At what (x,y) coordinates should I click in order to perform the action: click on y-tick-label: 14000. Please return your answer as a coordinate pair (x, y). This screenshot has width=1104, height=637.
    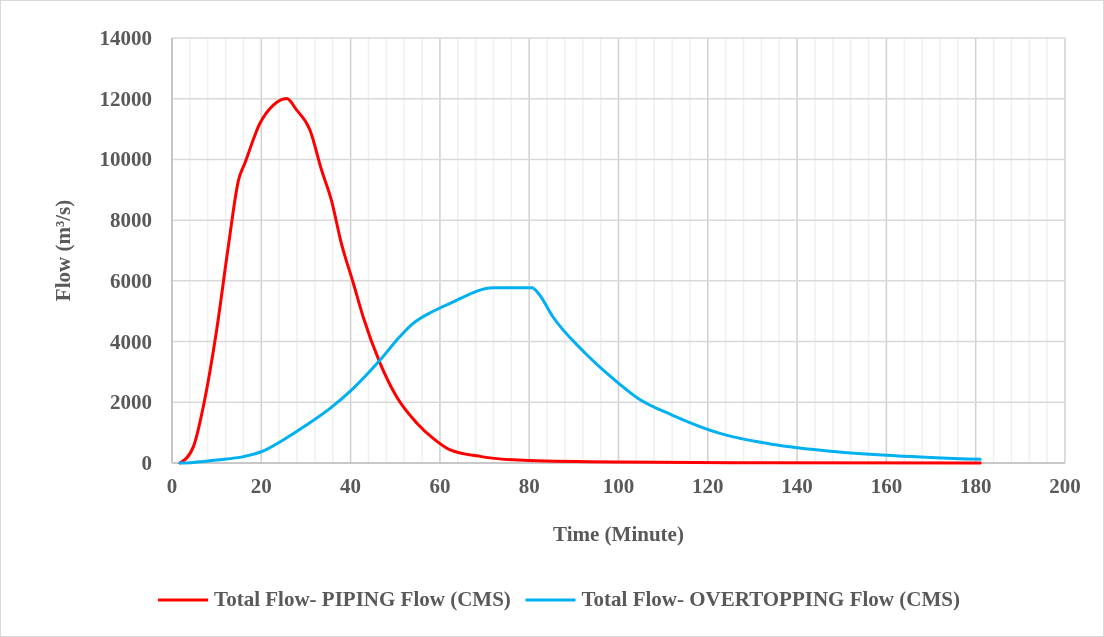
    Looking at the image, I should click on (125, 38).